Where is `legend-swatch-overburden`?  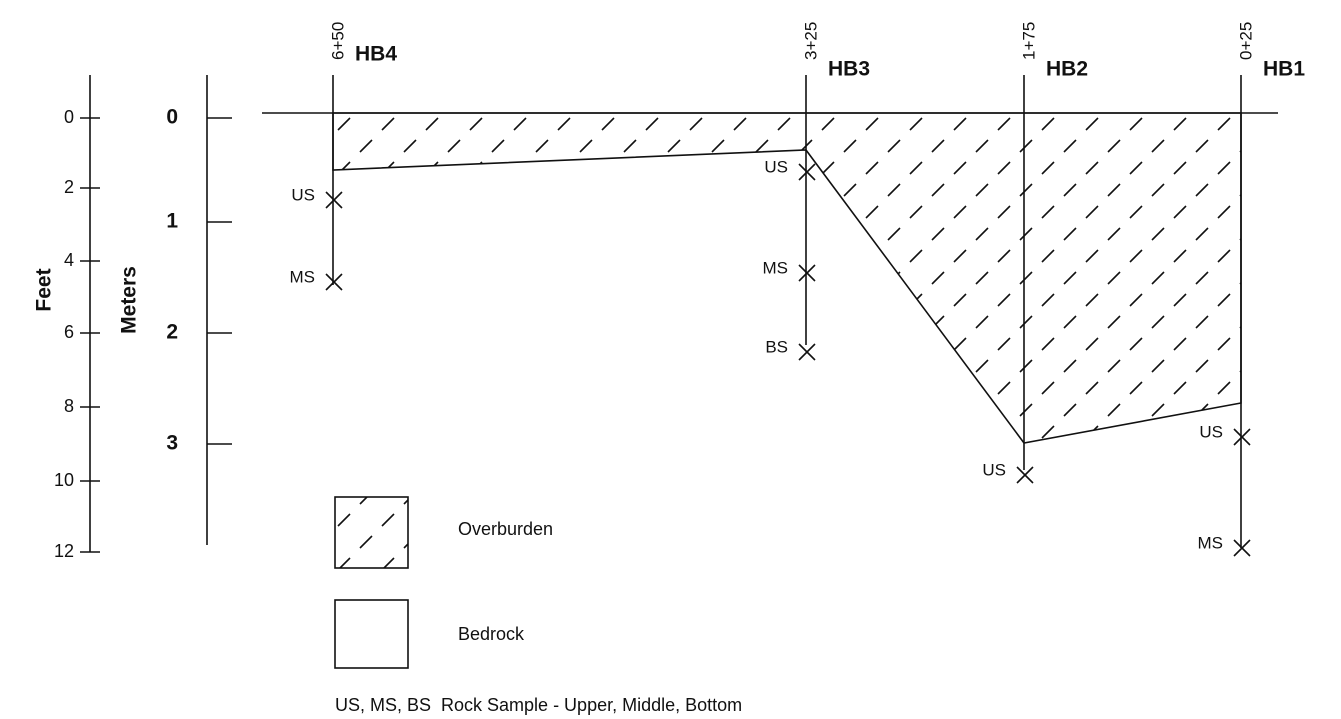 legend-swatch-overburden is located at coordinates (371, 532).